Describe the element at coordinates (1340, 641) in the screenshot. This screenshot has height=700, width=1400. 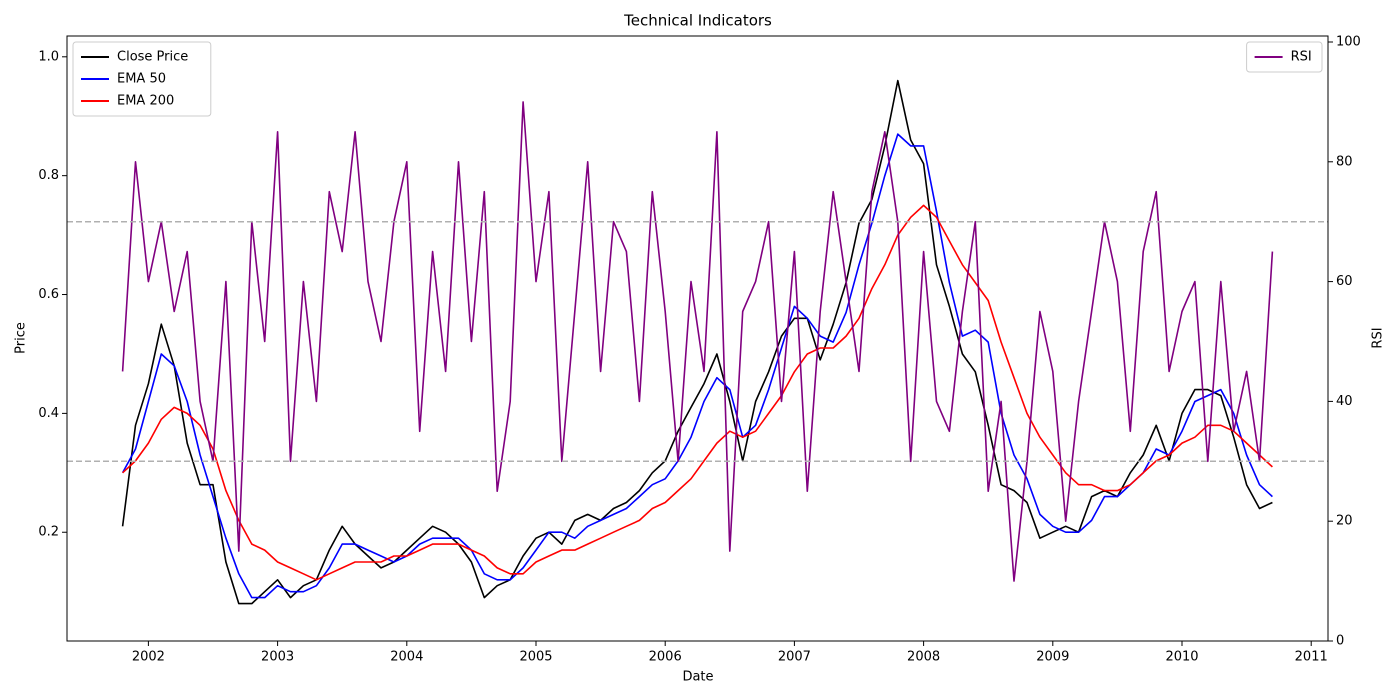
I see `y2-tick-label: 0` at that location.